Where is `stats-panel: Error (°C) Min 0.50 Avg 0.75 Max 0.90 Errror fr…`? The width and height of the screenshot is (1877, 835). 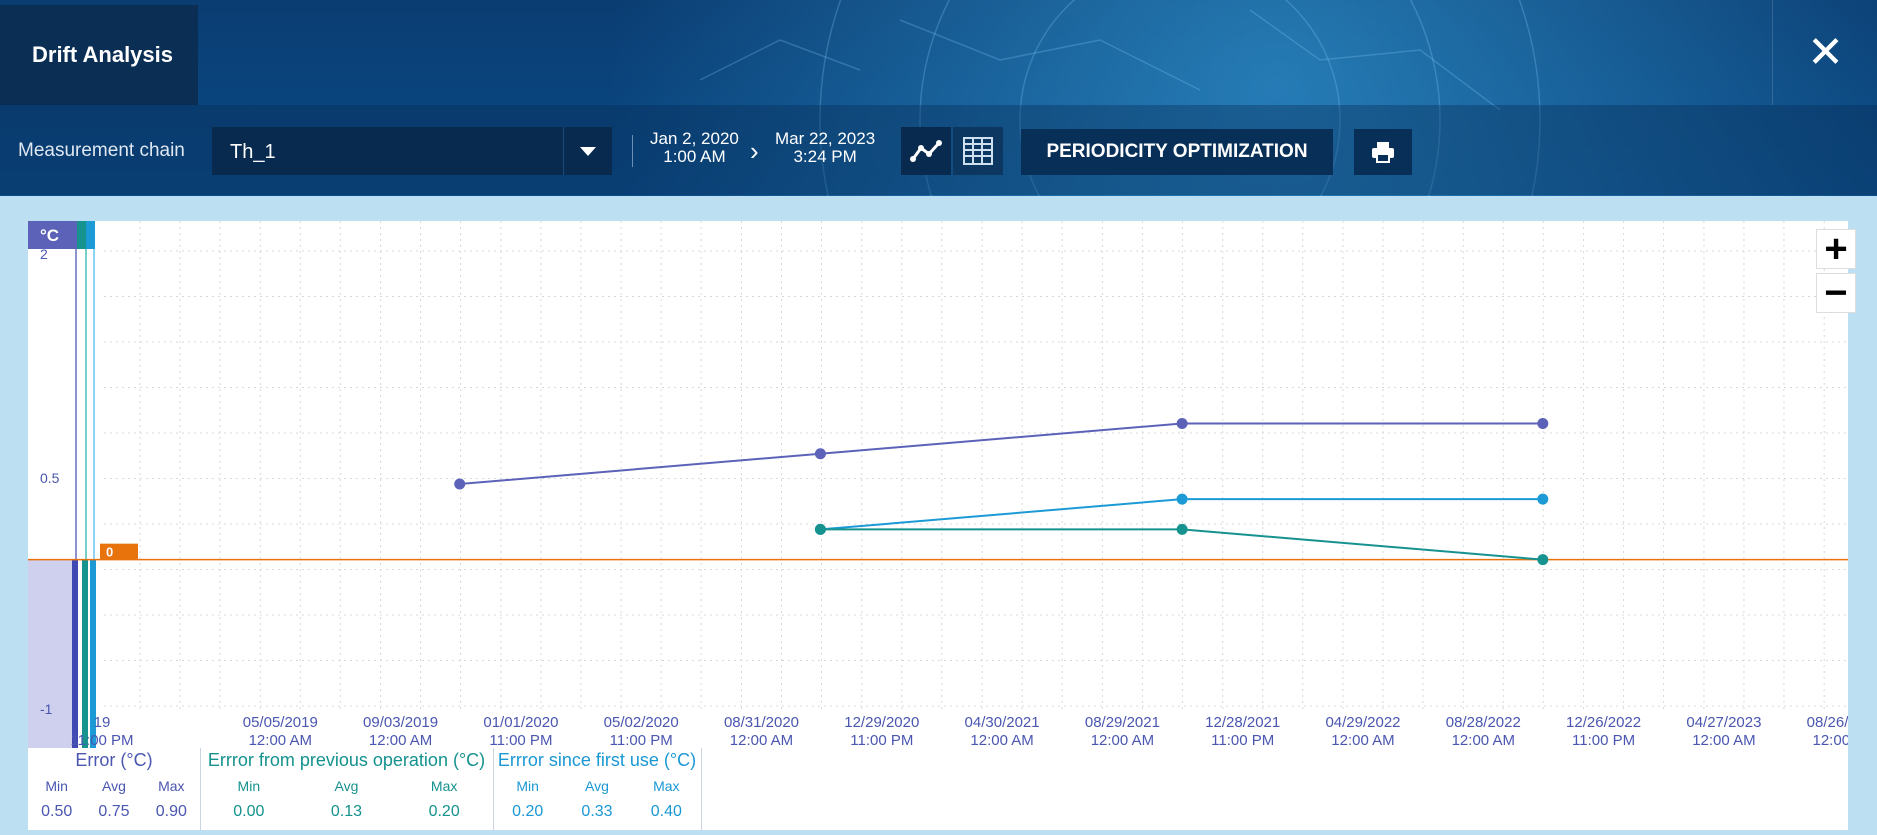
stats-panel: Error (°C) Min 0.50 Avg 0.75 Max 0.90 Errror fr… is located at coordinates (938, 789).